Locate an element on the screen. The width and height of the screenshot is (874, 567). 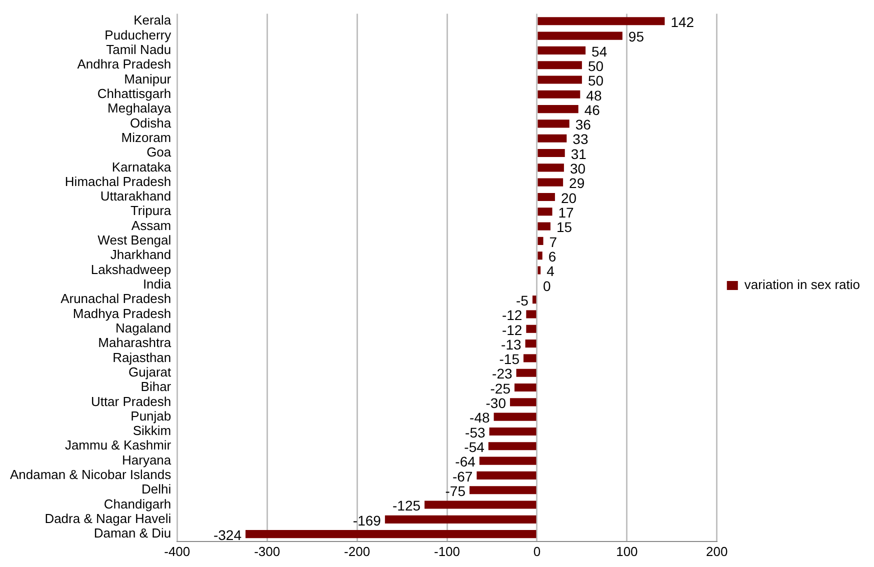
y-tick-label: Dadra & Nagar Haveli is located at coordinates (108, 518).